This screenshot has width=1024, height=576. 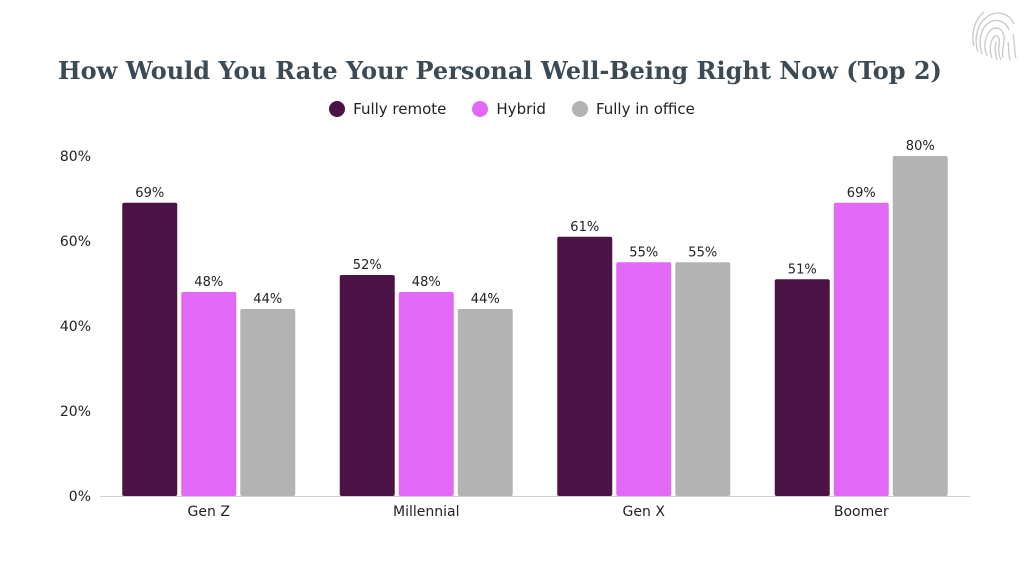 What do you see at coordinates (75, 327) in the screenshot?
I see `y-tick-label: 40%` at bounding box center [75, 327].